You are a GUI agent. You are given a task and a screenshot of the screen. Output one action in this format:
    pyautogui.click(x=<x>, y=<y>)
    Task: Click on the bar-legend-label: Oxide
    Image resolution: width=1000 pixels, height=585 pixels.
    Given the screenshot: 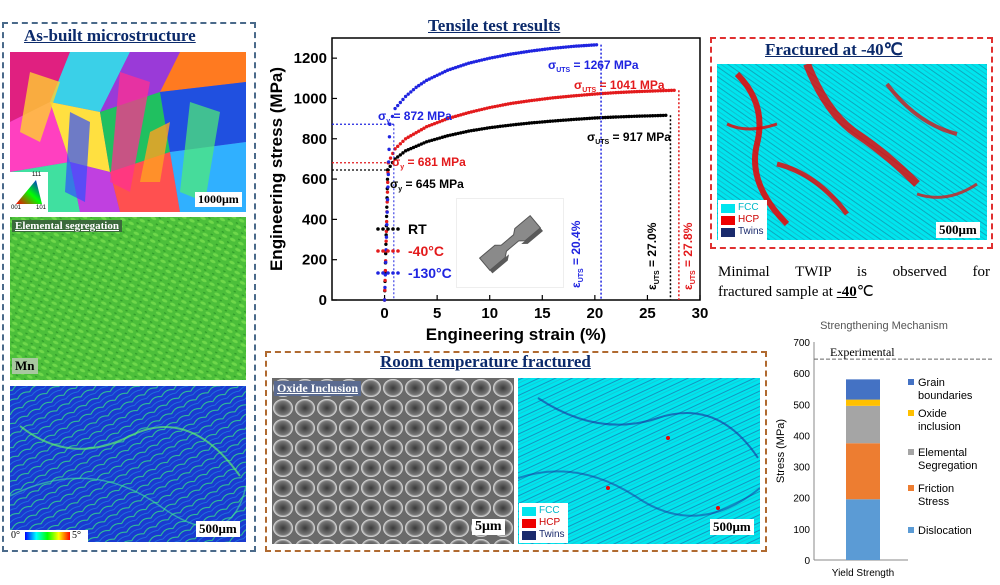 What is the action you would take?
    pyautogui.click(x=932, y=414)
    